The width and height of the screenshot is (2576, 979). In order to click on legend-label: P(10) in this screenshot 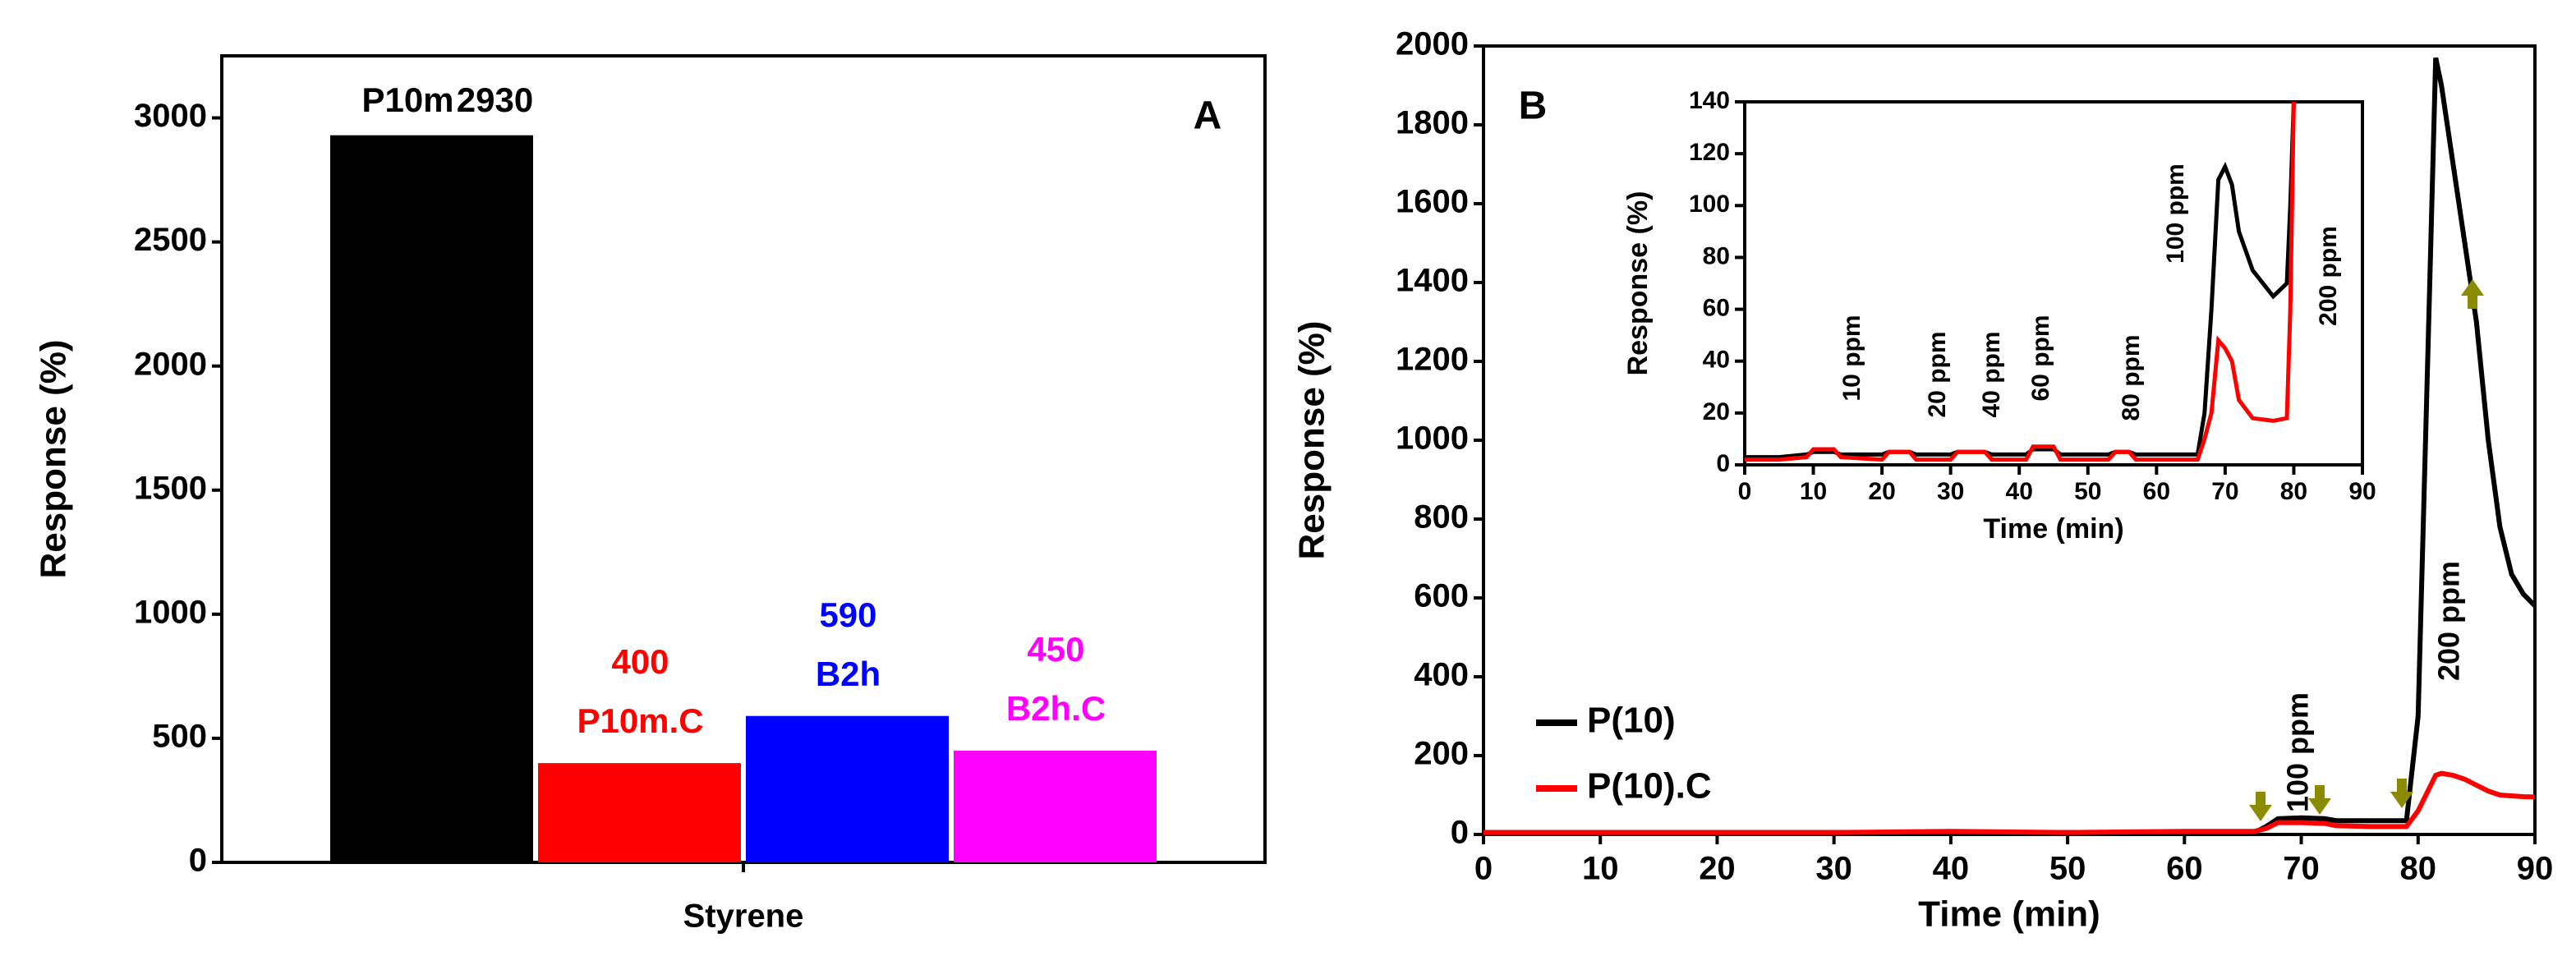, I will do `click(1632, 721)`.